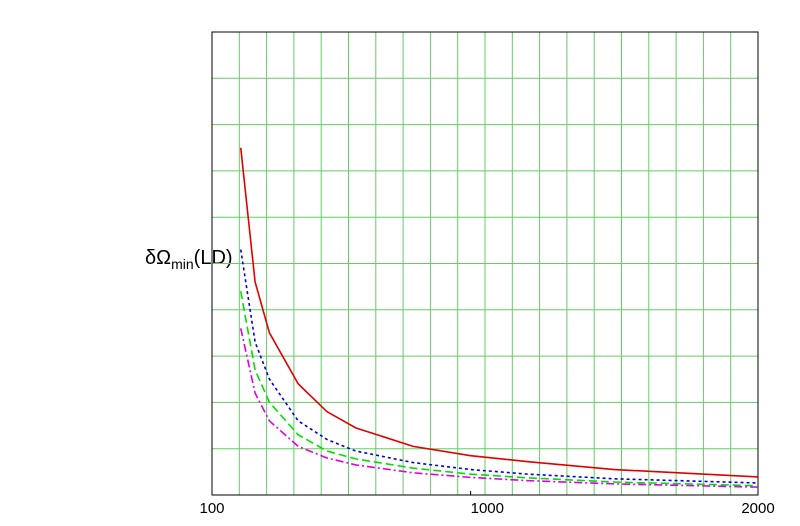 The image size is (800, 526). Describe the element at coordinates (213, 258) in the screenshot. I see `y-label-tail: (LD)` at that location.